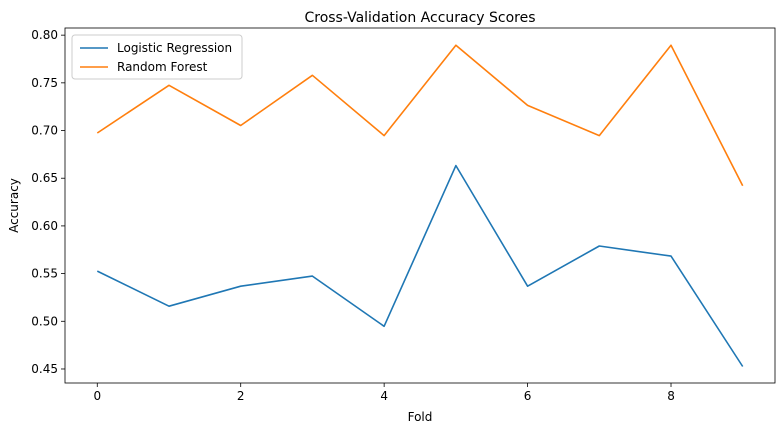 This screenshot has width=781, height=443. Describe the element at coordinates (44, 178) in the screenshot. I see `y-tick-label: 0.65` at that location.